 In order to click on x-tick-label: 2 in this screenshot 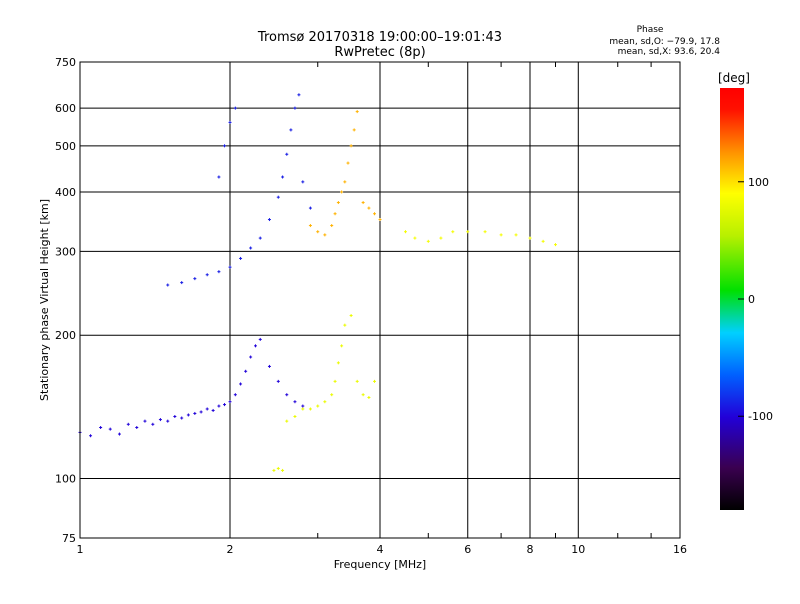, I will do `click(230, 549)`.